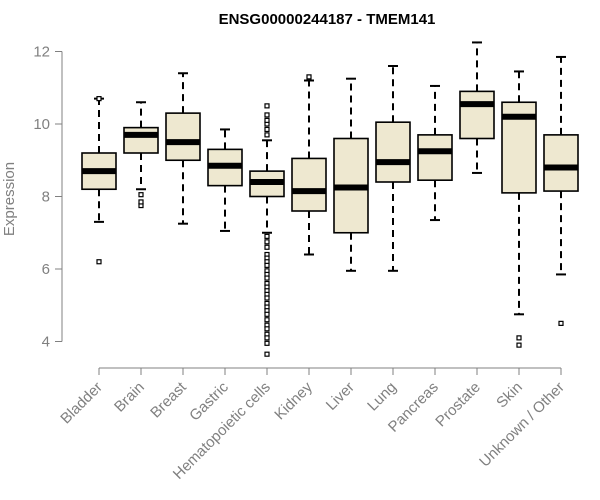  I want to click on y-tick-label: 6, so click(46, 269).